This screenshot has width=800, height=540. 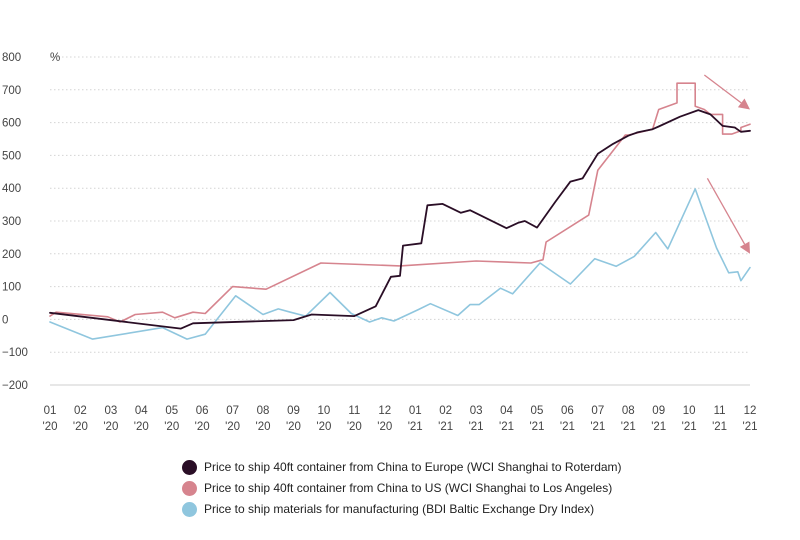 What do you see at coordinates (189, 467) in the screenshot?
I see `legend-swatch-europe` at bounding box center [189, 467].